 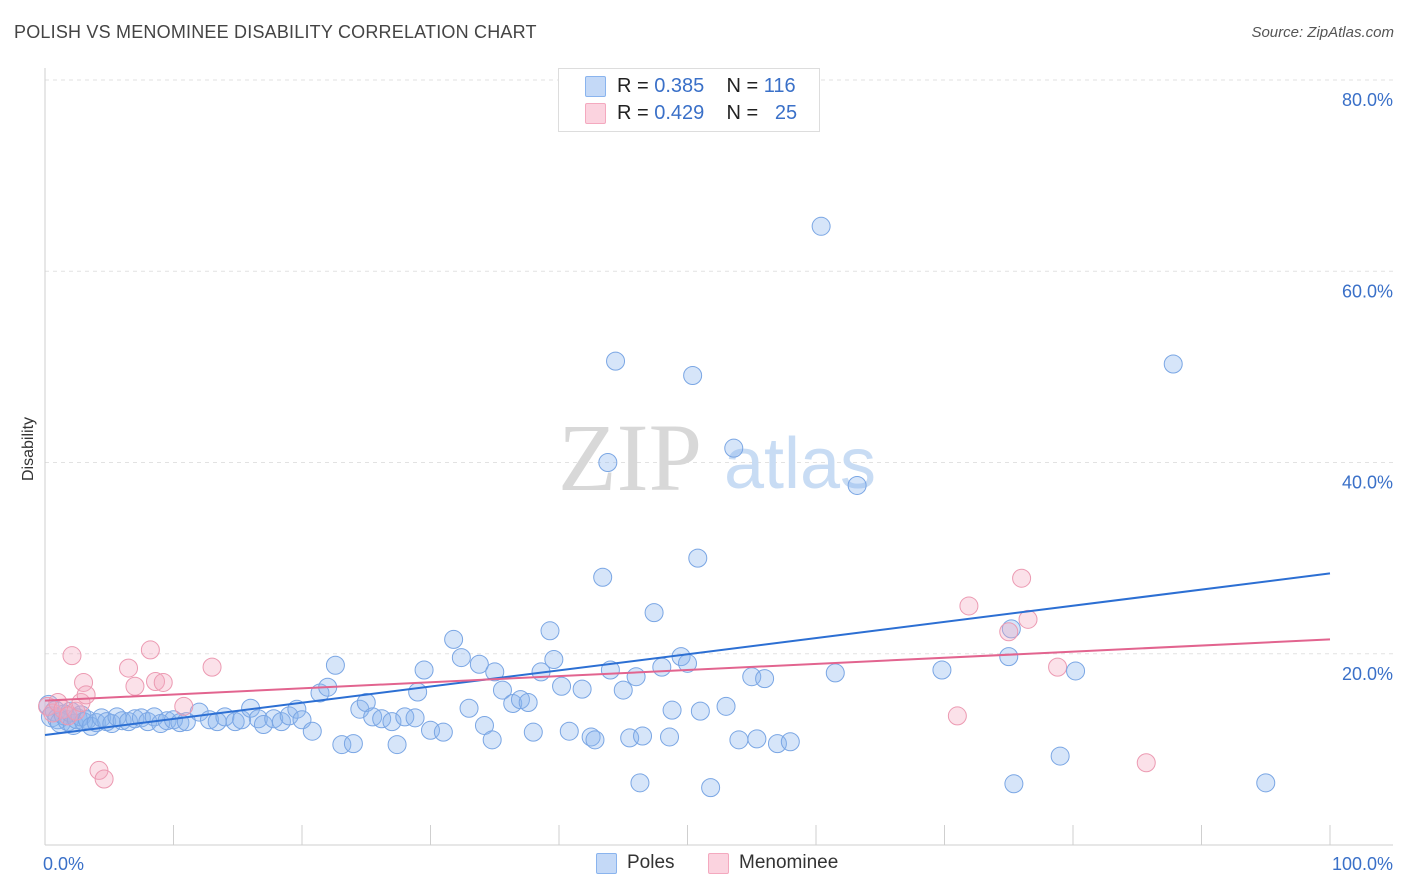 What do you see at coordinates (1367, 100) in the screenshot?
I see `y-tick-label: 80.0%` at bounding box center [1367, 100].